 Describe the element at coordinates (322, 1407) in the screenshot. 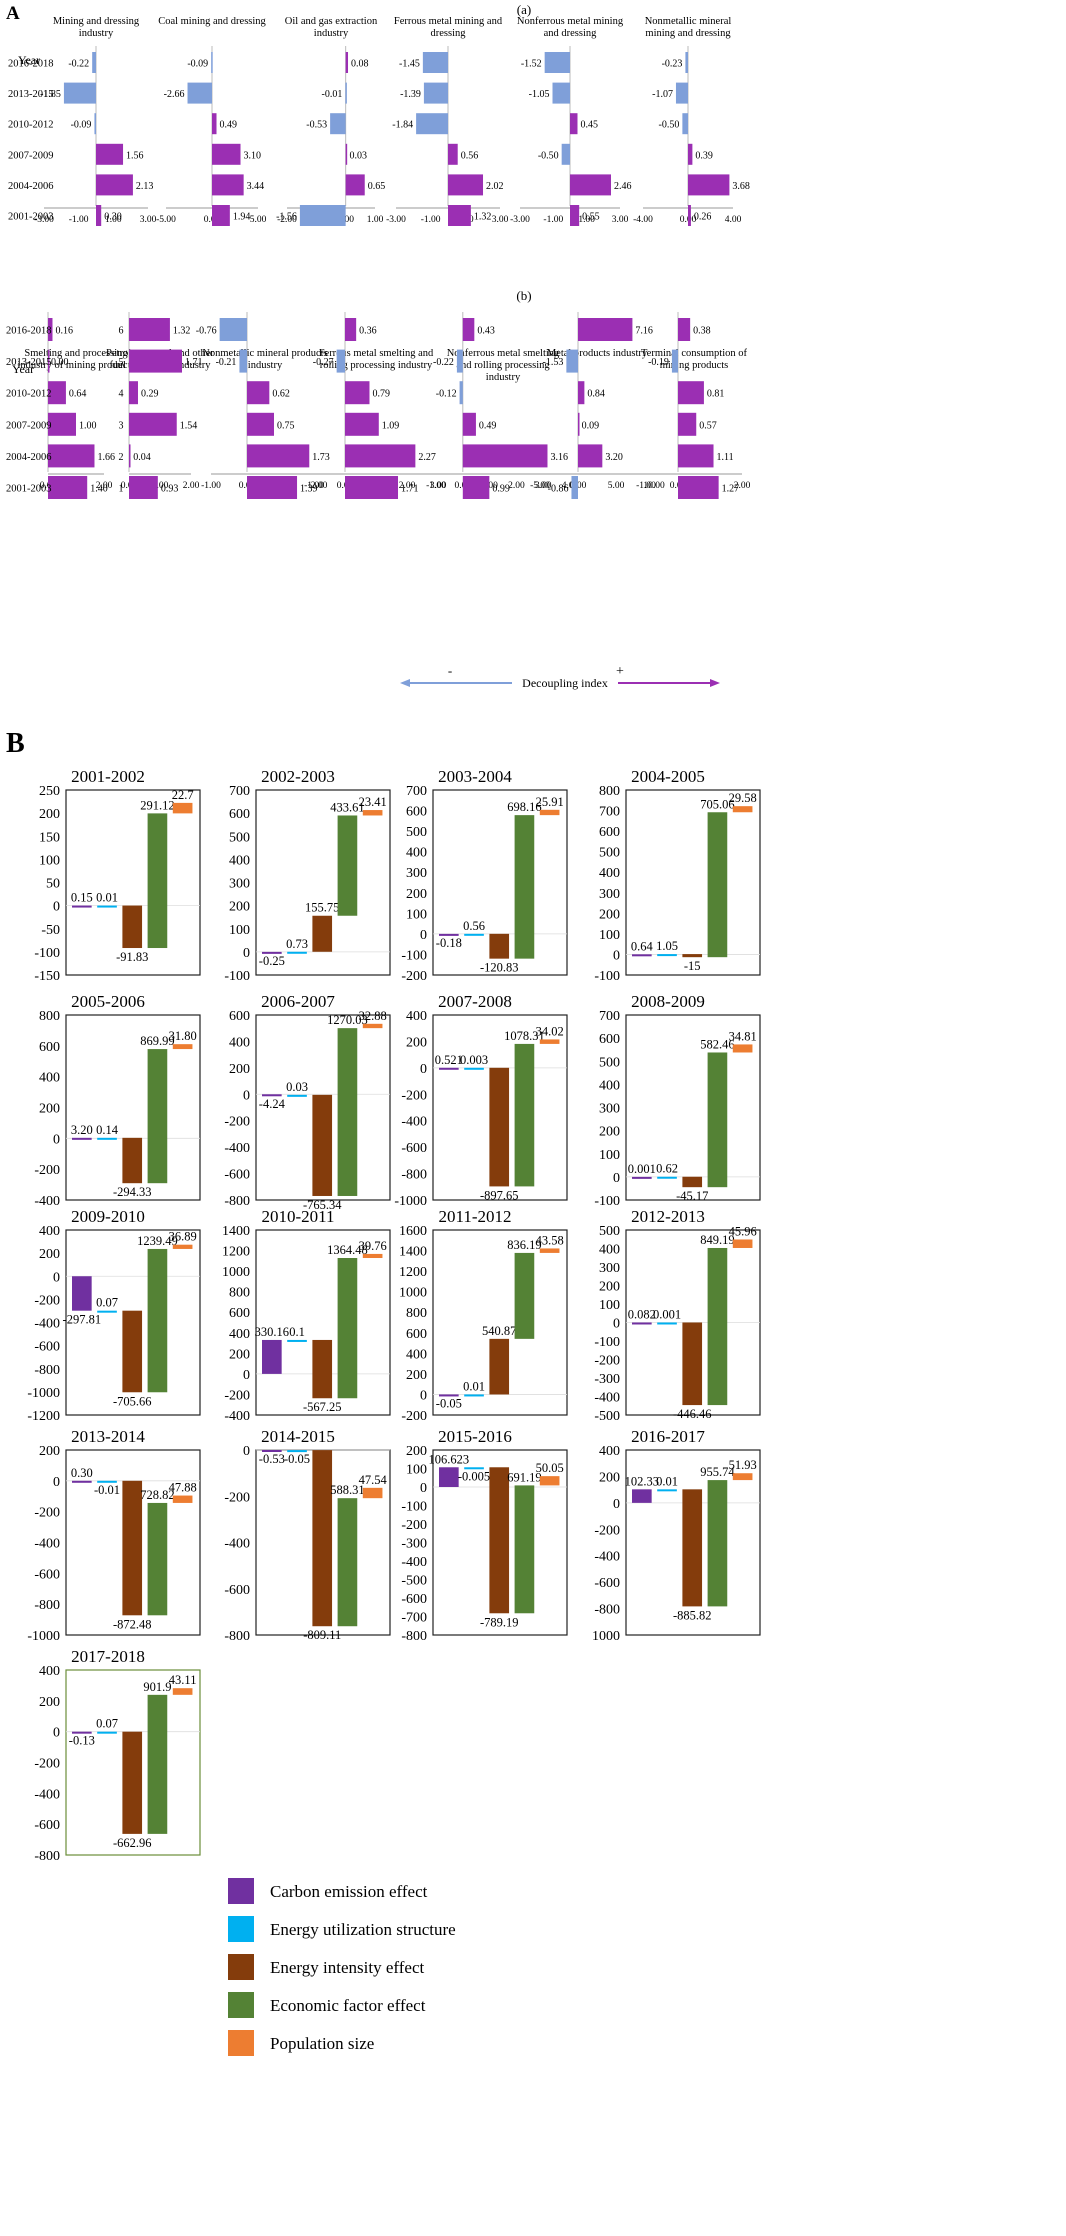

I see `waterfall-value-label: -567.25` at that location.